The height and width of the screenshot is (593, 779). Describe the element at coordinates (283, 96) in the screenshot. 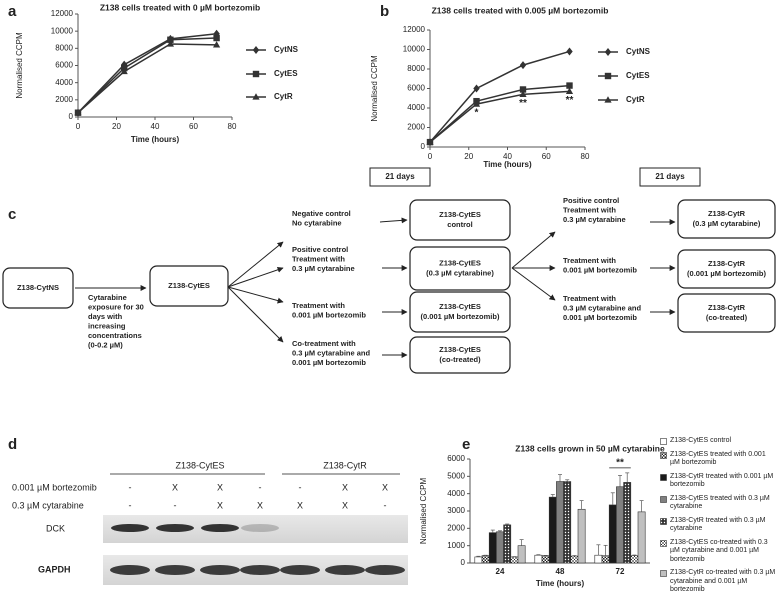

I see `legend-label: CytR` at that location.